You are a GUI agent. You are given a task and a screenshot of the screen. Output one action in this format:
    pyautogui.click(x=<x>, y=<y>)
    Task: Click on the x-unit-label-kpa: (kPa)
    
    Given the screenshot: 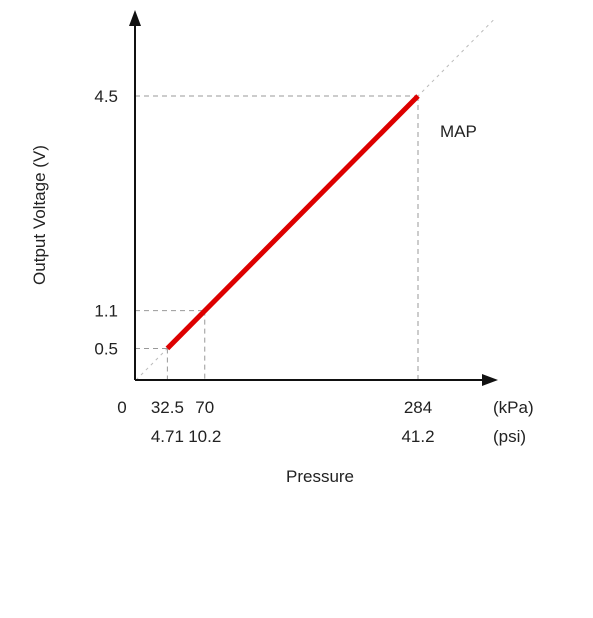 What is the action you would take?
    pyautogui.click(x=513, y=407)
    